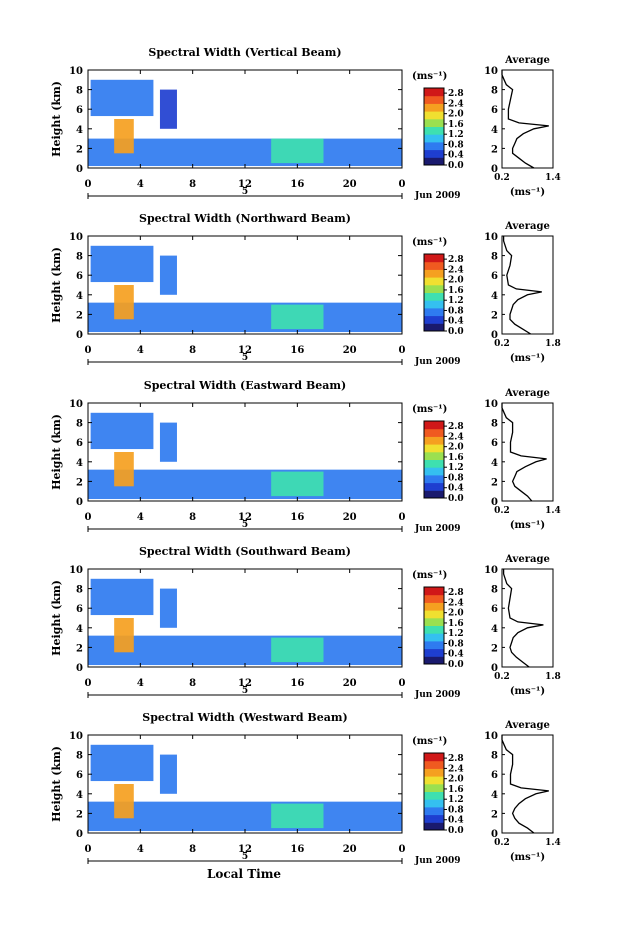 Image resolution: width=622 pixels, height=929 pixels. What do you see at coordinates (76, 404) in the screenshot?
I see `y-tick-label: 10` at bounding box center [76, 404].